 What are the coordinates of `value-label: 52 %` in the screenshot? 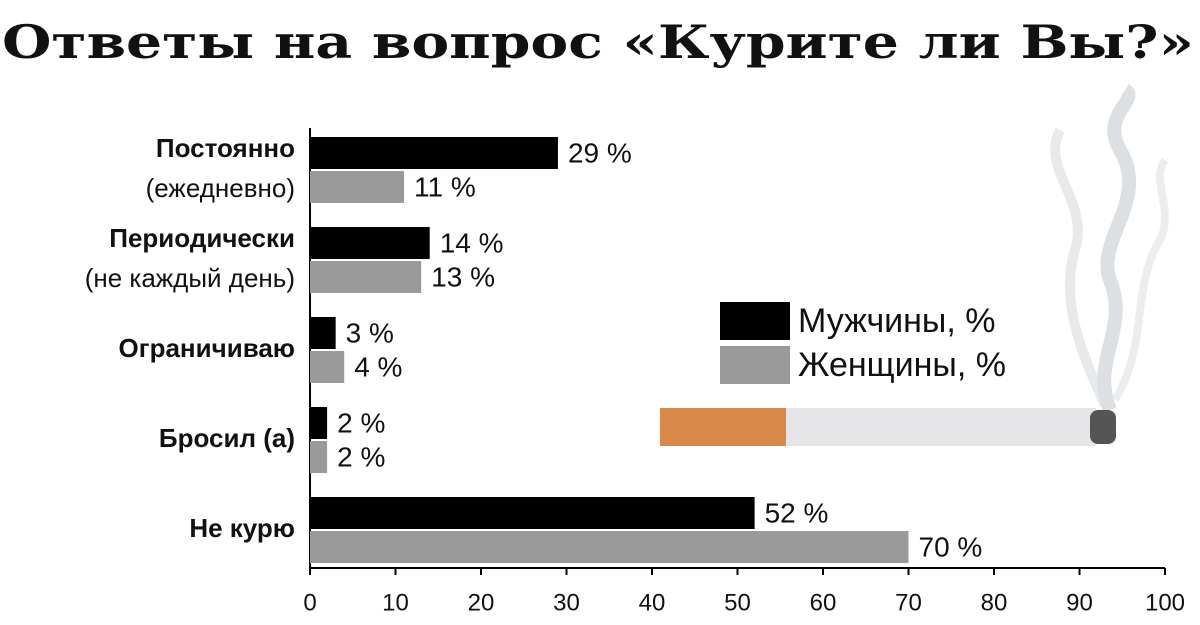 It's located at (797, 512).